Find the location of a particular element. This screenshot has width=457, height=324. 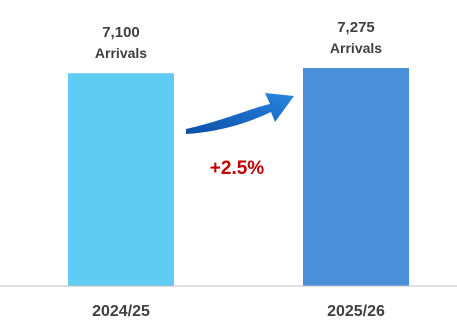

change-percentage-label: +2.5% is located at coordinates (237, 168).